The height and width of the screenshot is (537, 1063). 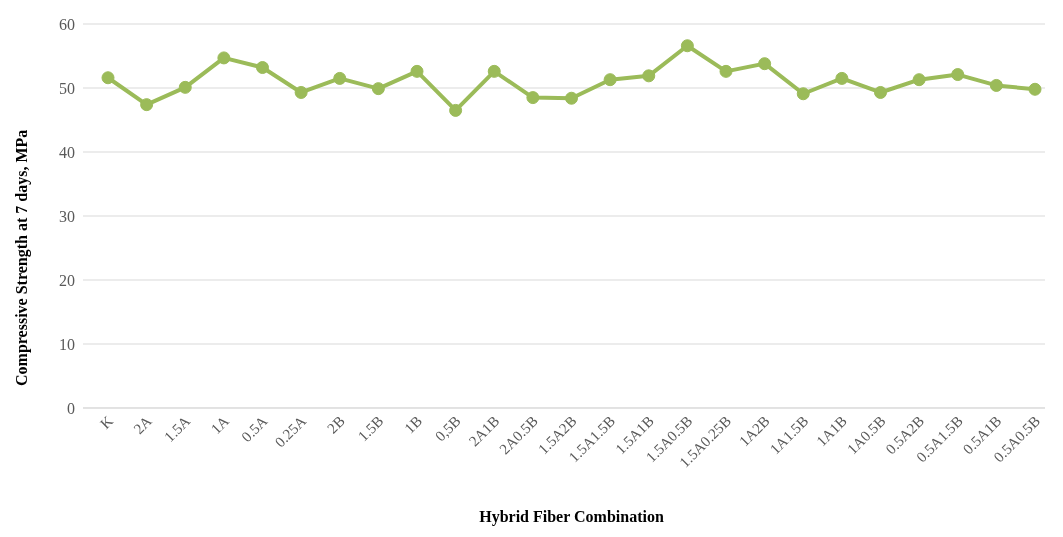 What do you see at coordinates (571, 517) in the screenshot?
I see `x-axis-title: Hybrid Fiber Combination` at bounding box center [571, 517].